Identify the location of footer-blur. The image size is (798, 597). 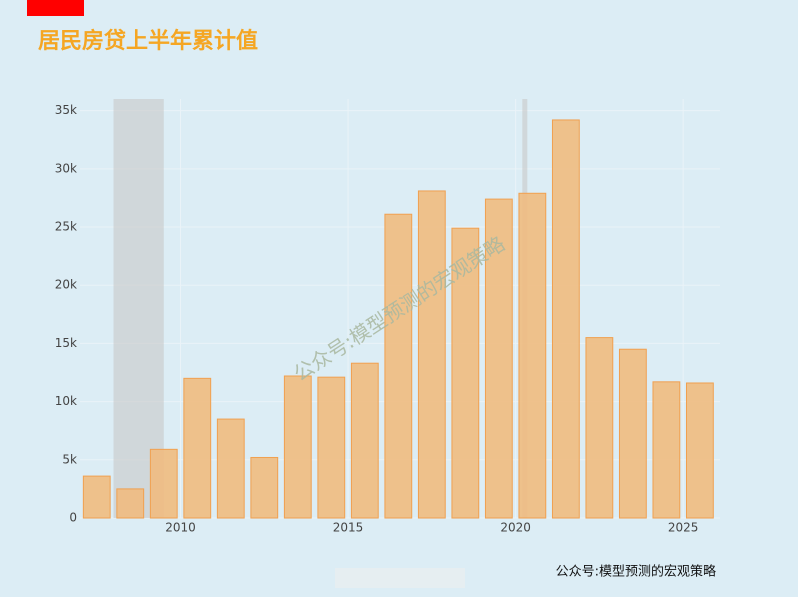
(400, 578).